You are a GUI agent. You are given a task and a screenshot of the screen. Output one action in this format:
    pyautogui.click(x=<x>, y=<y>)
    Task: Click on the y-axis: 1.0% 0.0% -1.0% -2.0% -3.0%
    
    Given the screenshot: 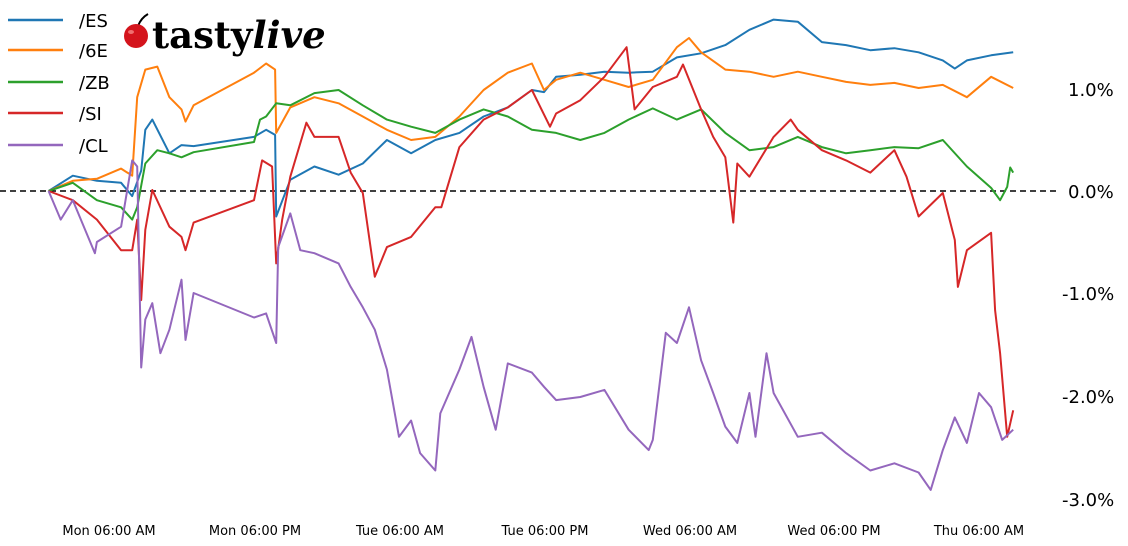 What is the action you would take?
    pyautogui.click(x=1088, y=295)
    